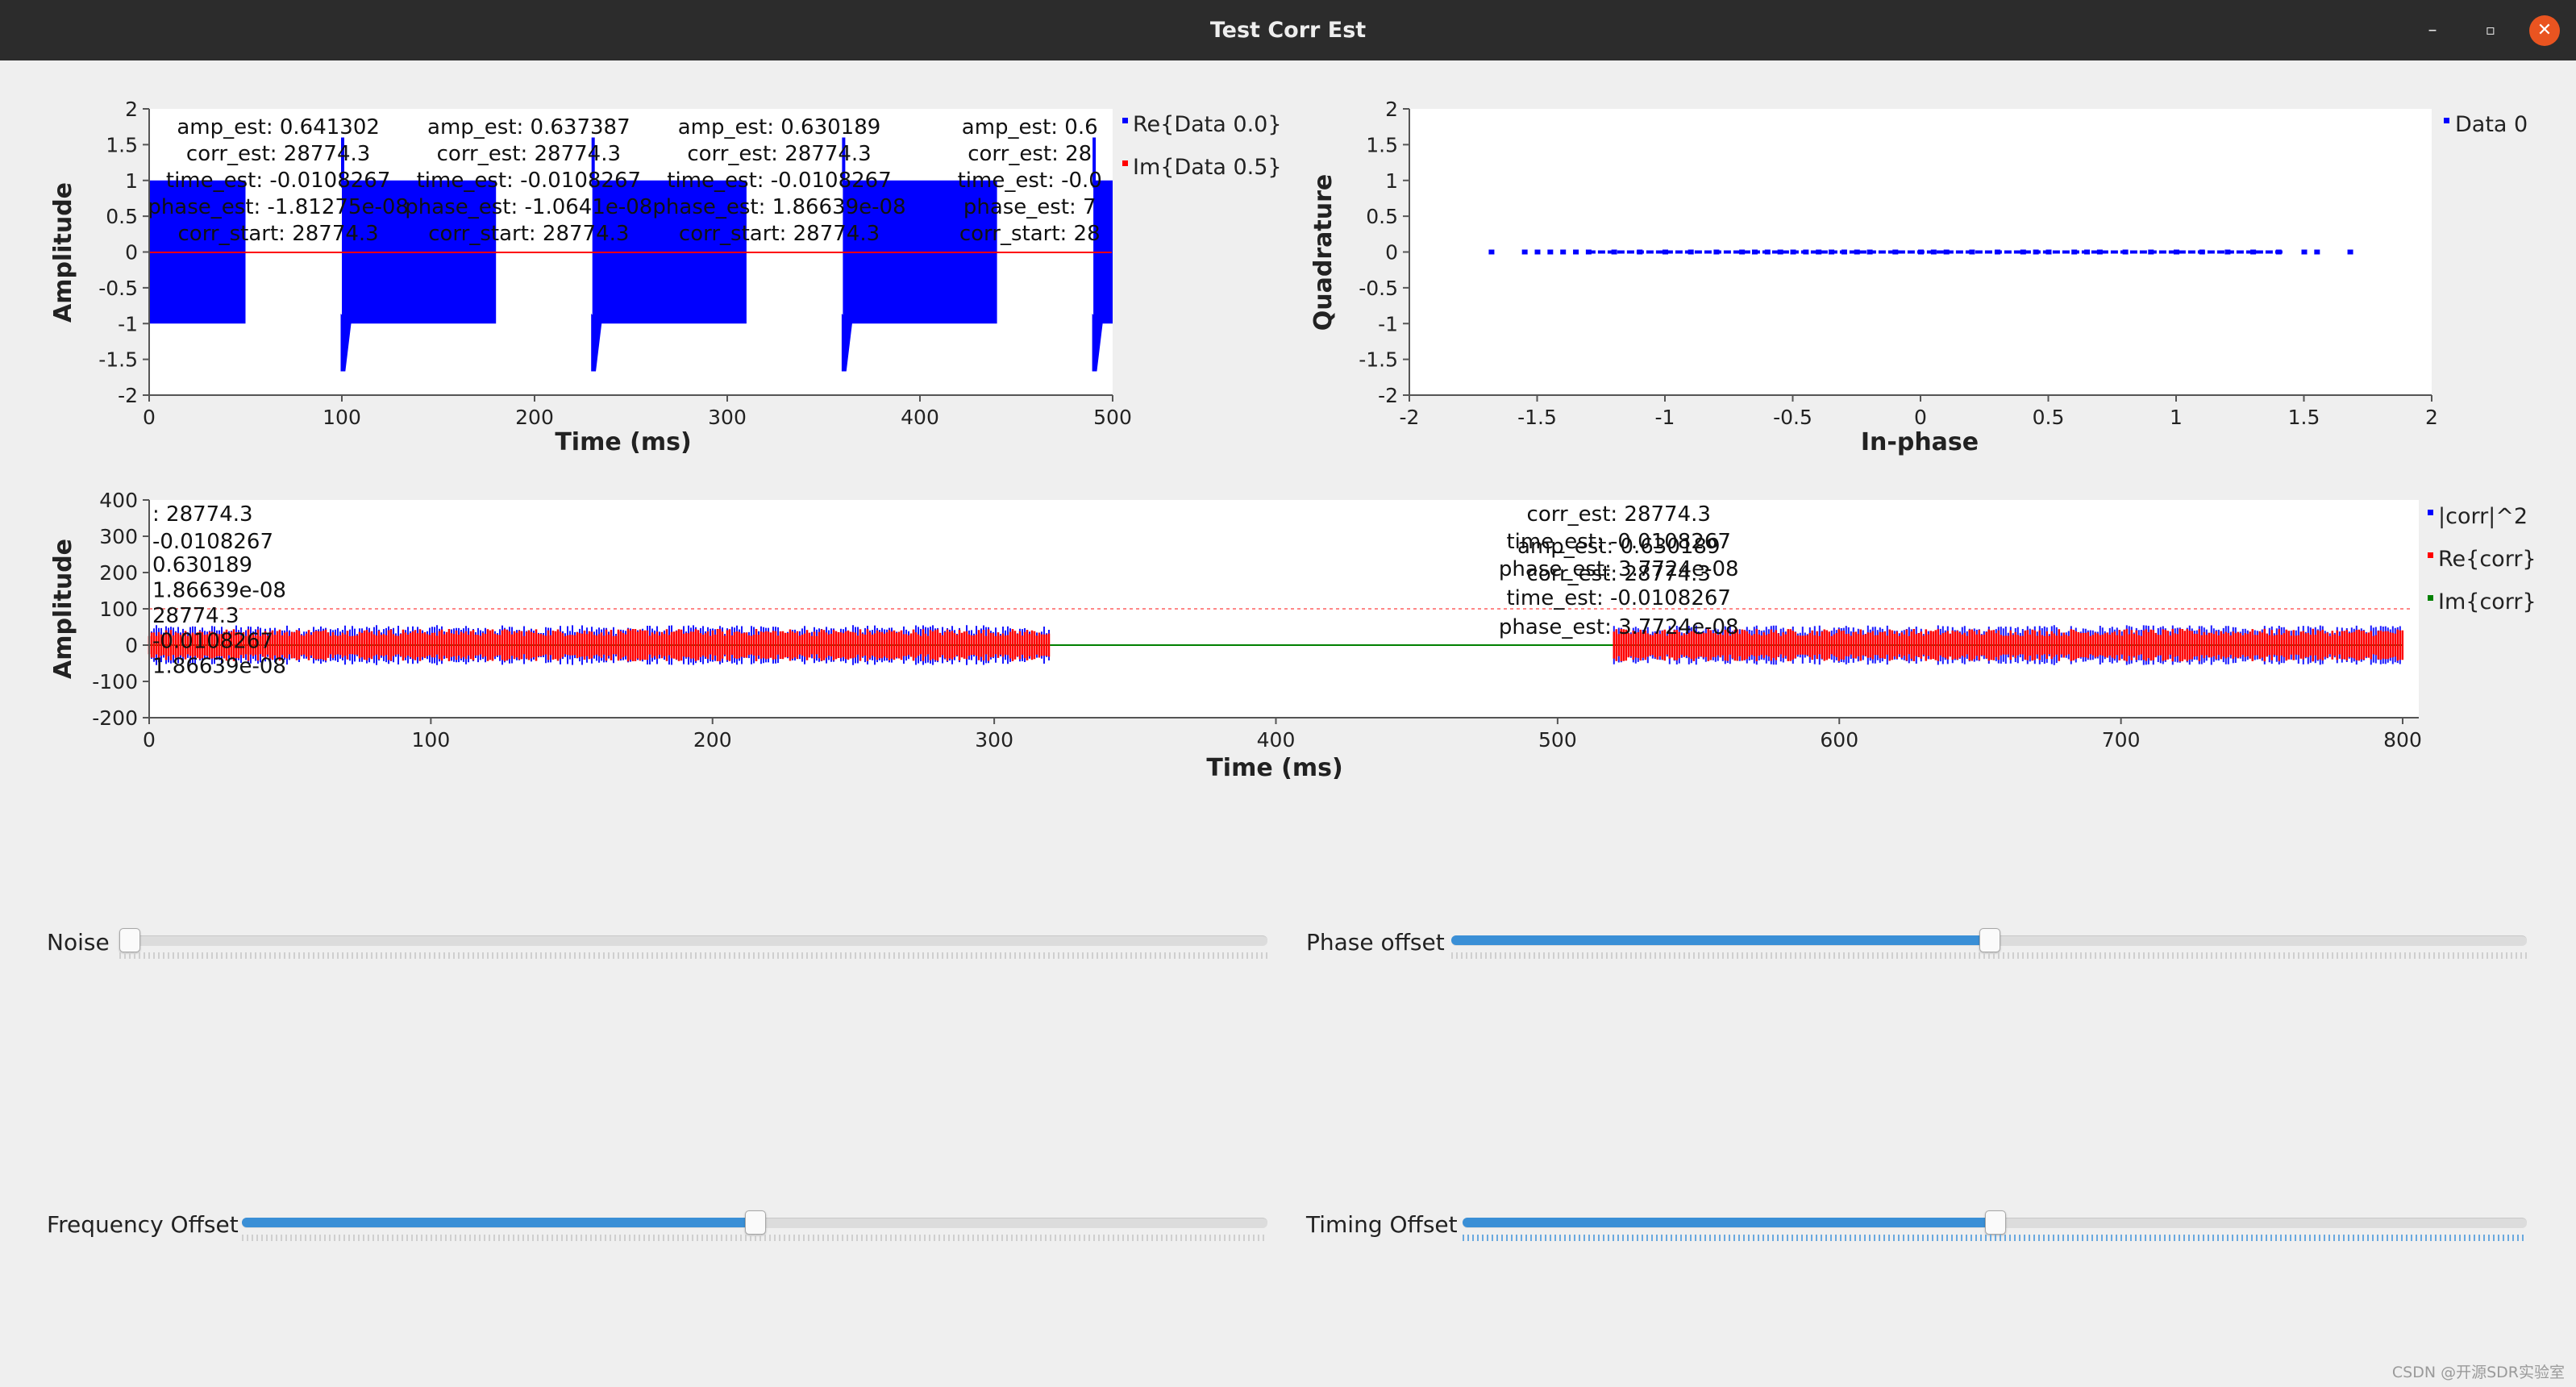  What do you see at coordinates (2433, 30) in the screenshot?
I see `minimize-icon: –` at bounding box center [2433, 30].